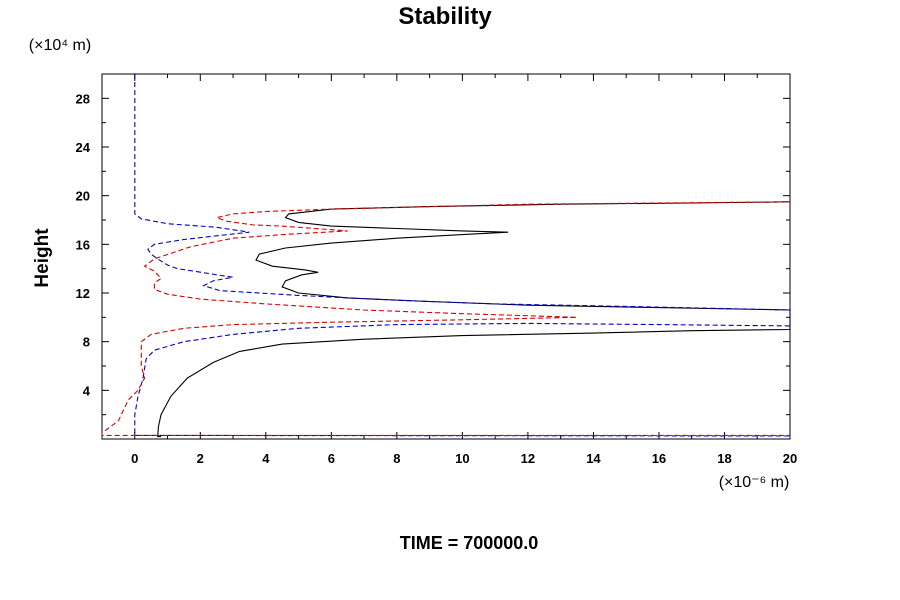 The width and height of the screenshot is (900, 600). What do you see at coordinates (83, 147) in the screenshot?
I see `y-tick-label: 24` at bounding box center [83, 147].